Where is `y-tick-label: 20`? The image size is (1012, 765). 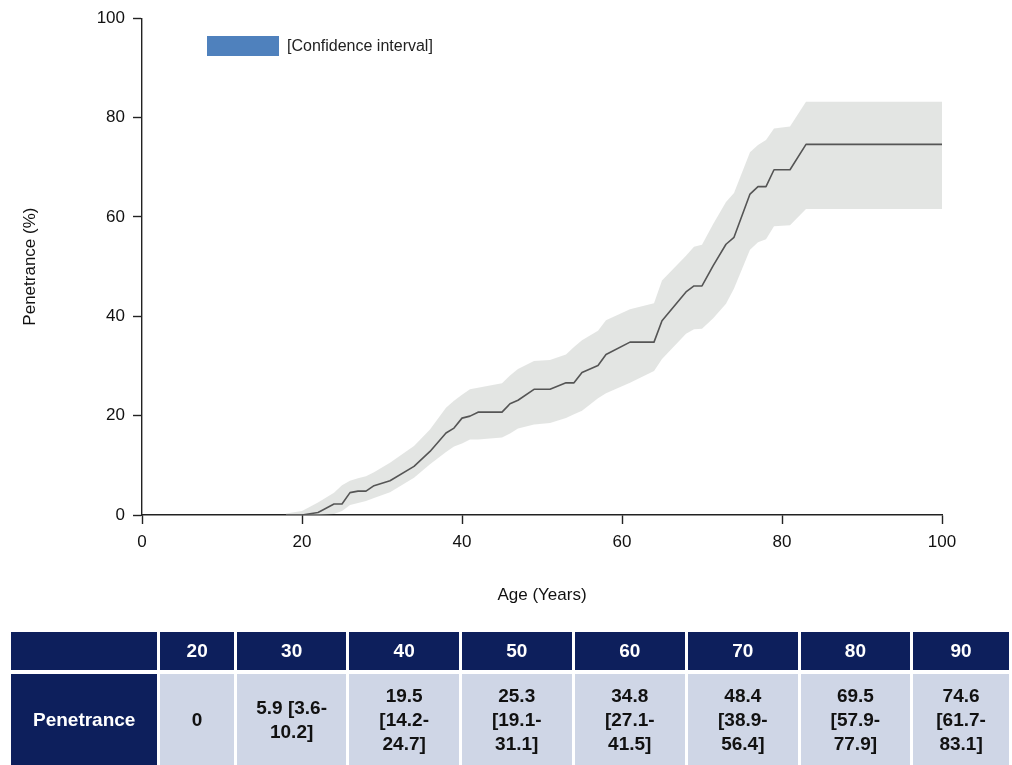 y-tick-label: 20 is located at coordinates (115, 415).